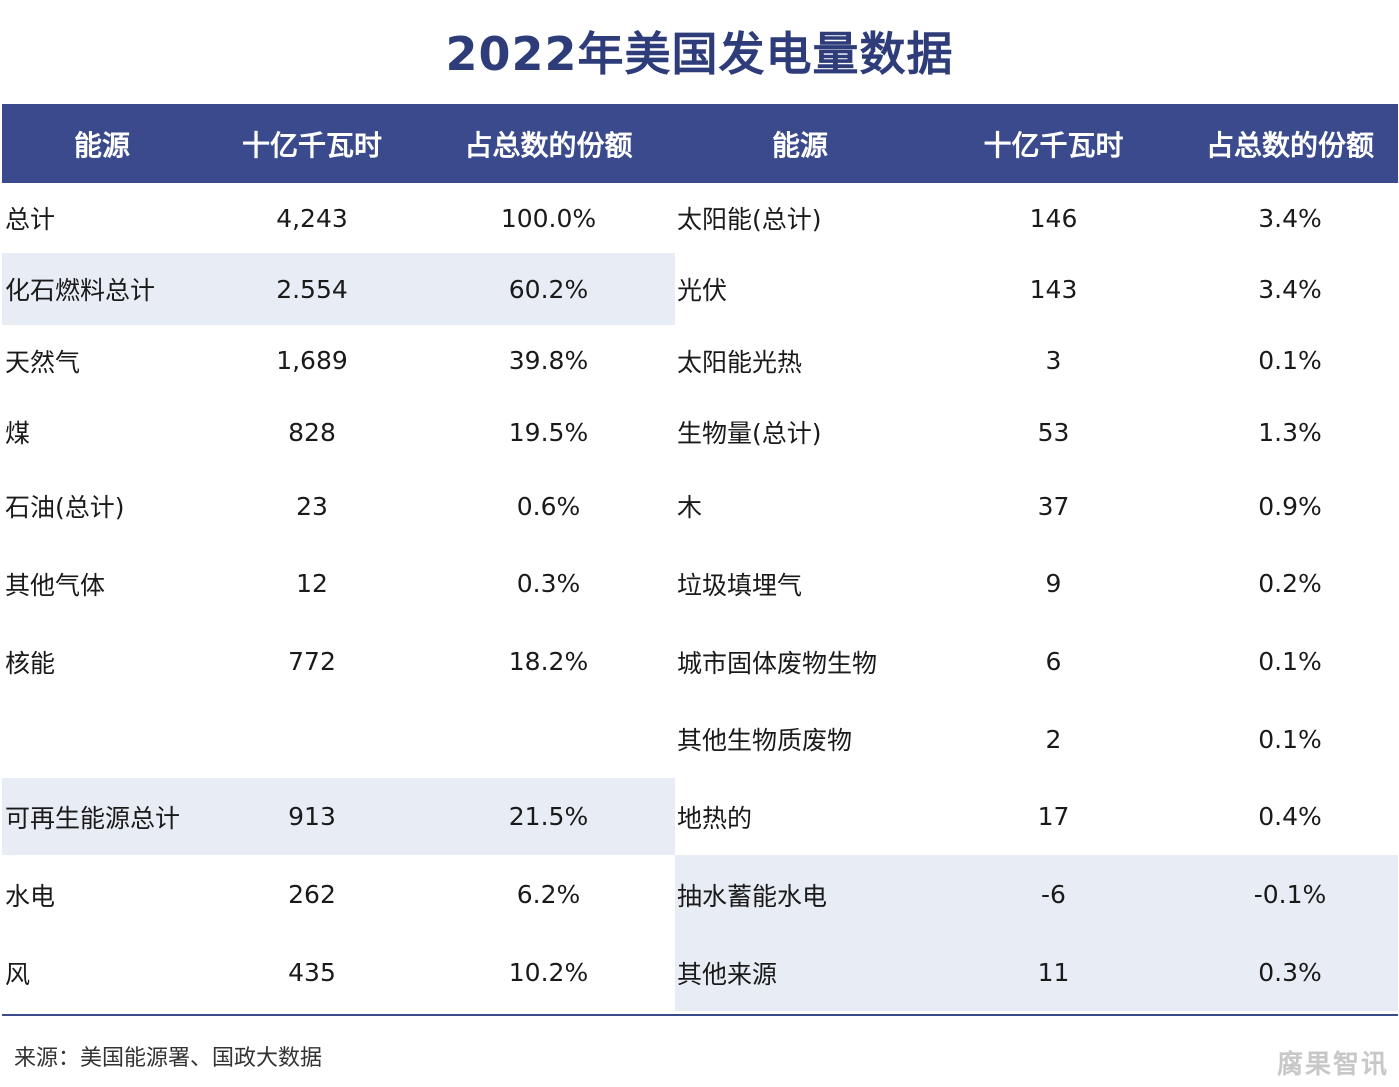  I want to click on twh-value: 828, so click(312, 432).